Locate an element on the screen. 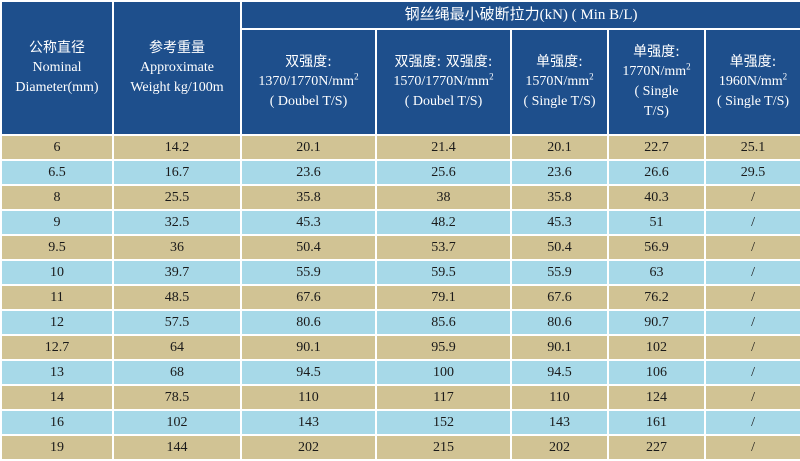  strength-4-cn: 单强度: is located at coordinates (656, 52).